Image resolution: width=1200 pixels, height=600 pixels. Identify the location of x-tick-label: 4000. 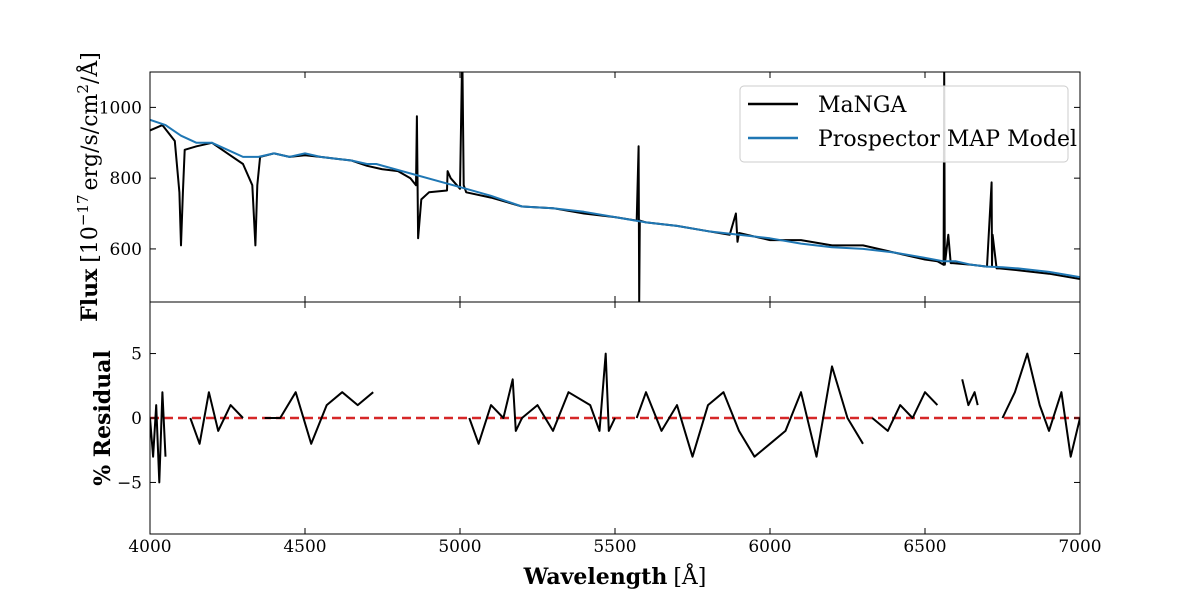
(149, 547).